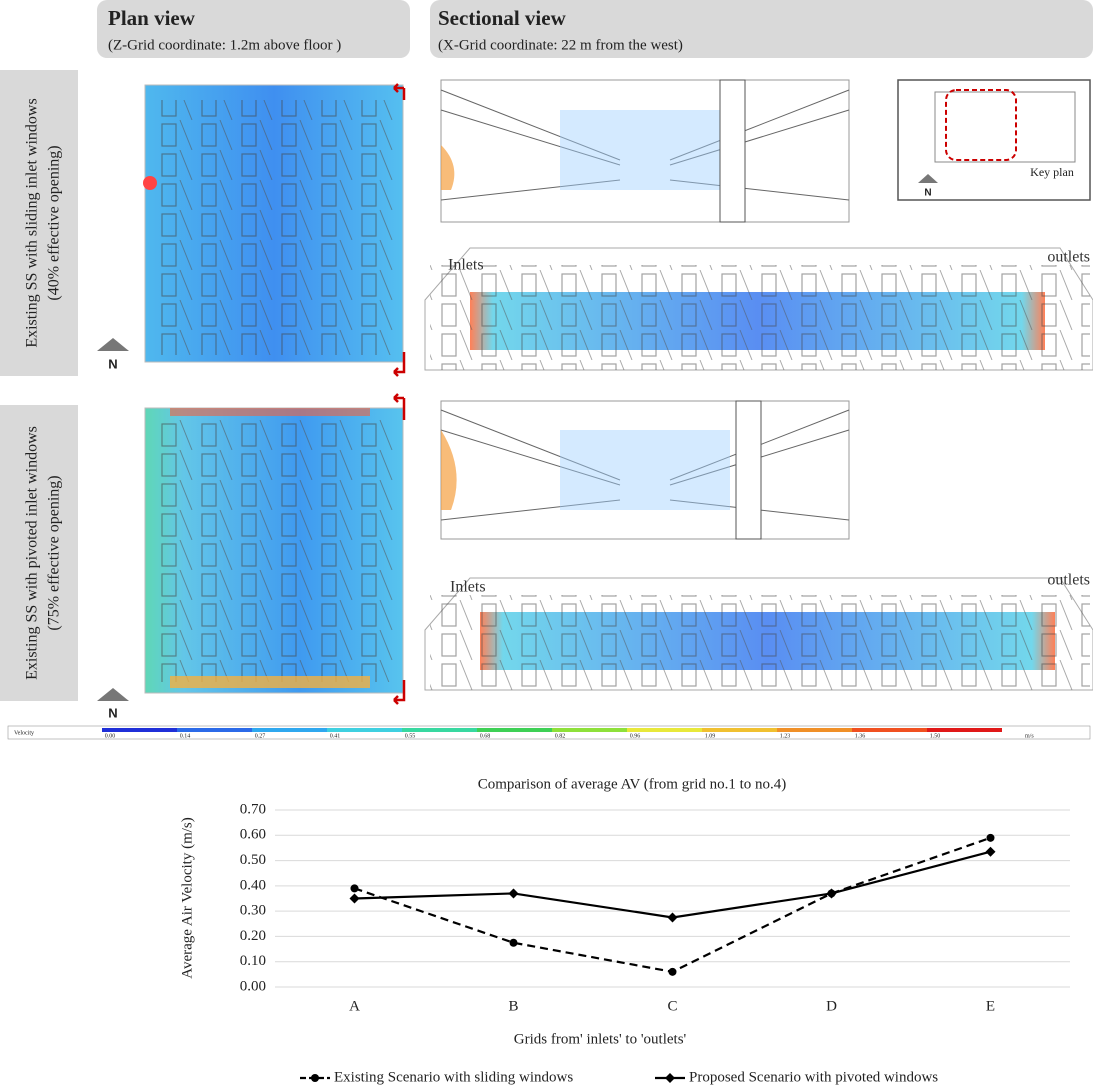  What do you see at coordinates (185, 736) in the screenshot?
I see `colorbar-tick: 0.14` at bounding box center [185, 736].